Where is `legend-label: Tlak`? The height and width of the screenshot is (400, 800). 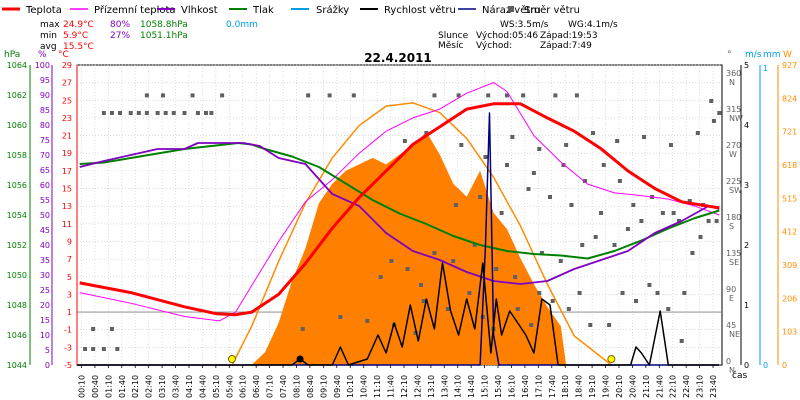
legend-label: Tlak is located at coordinates (263, 10).